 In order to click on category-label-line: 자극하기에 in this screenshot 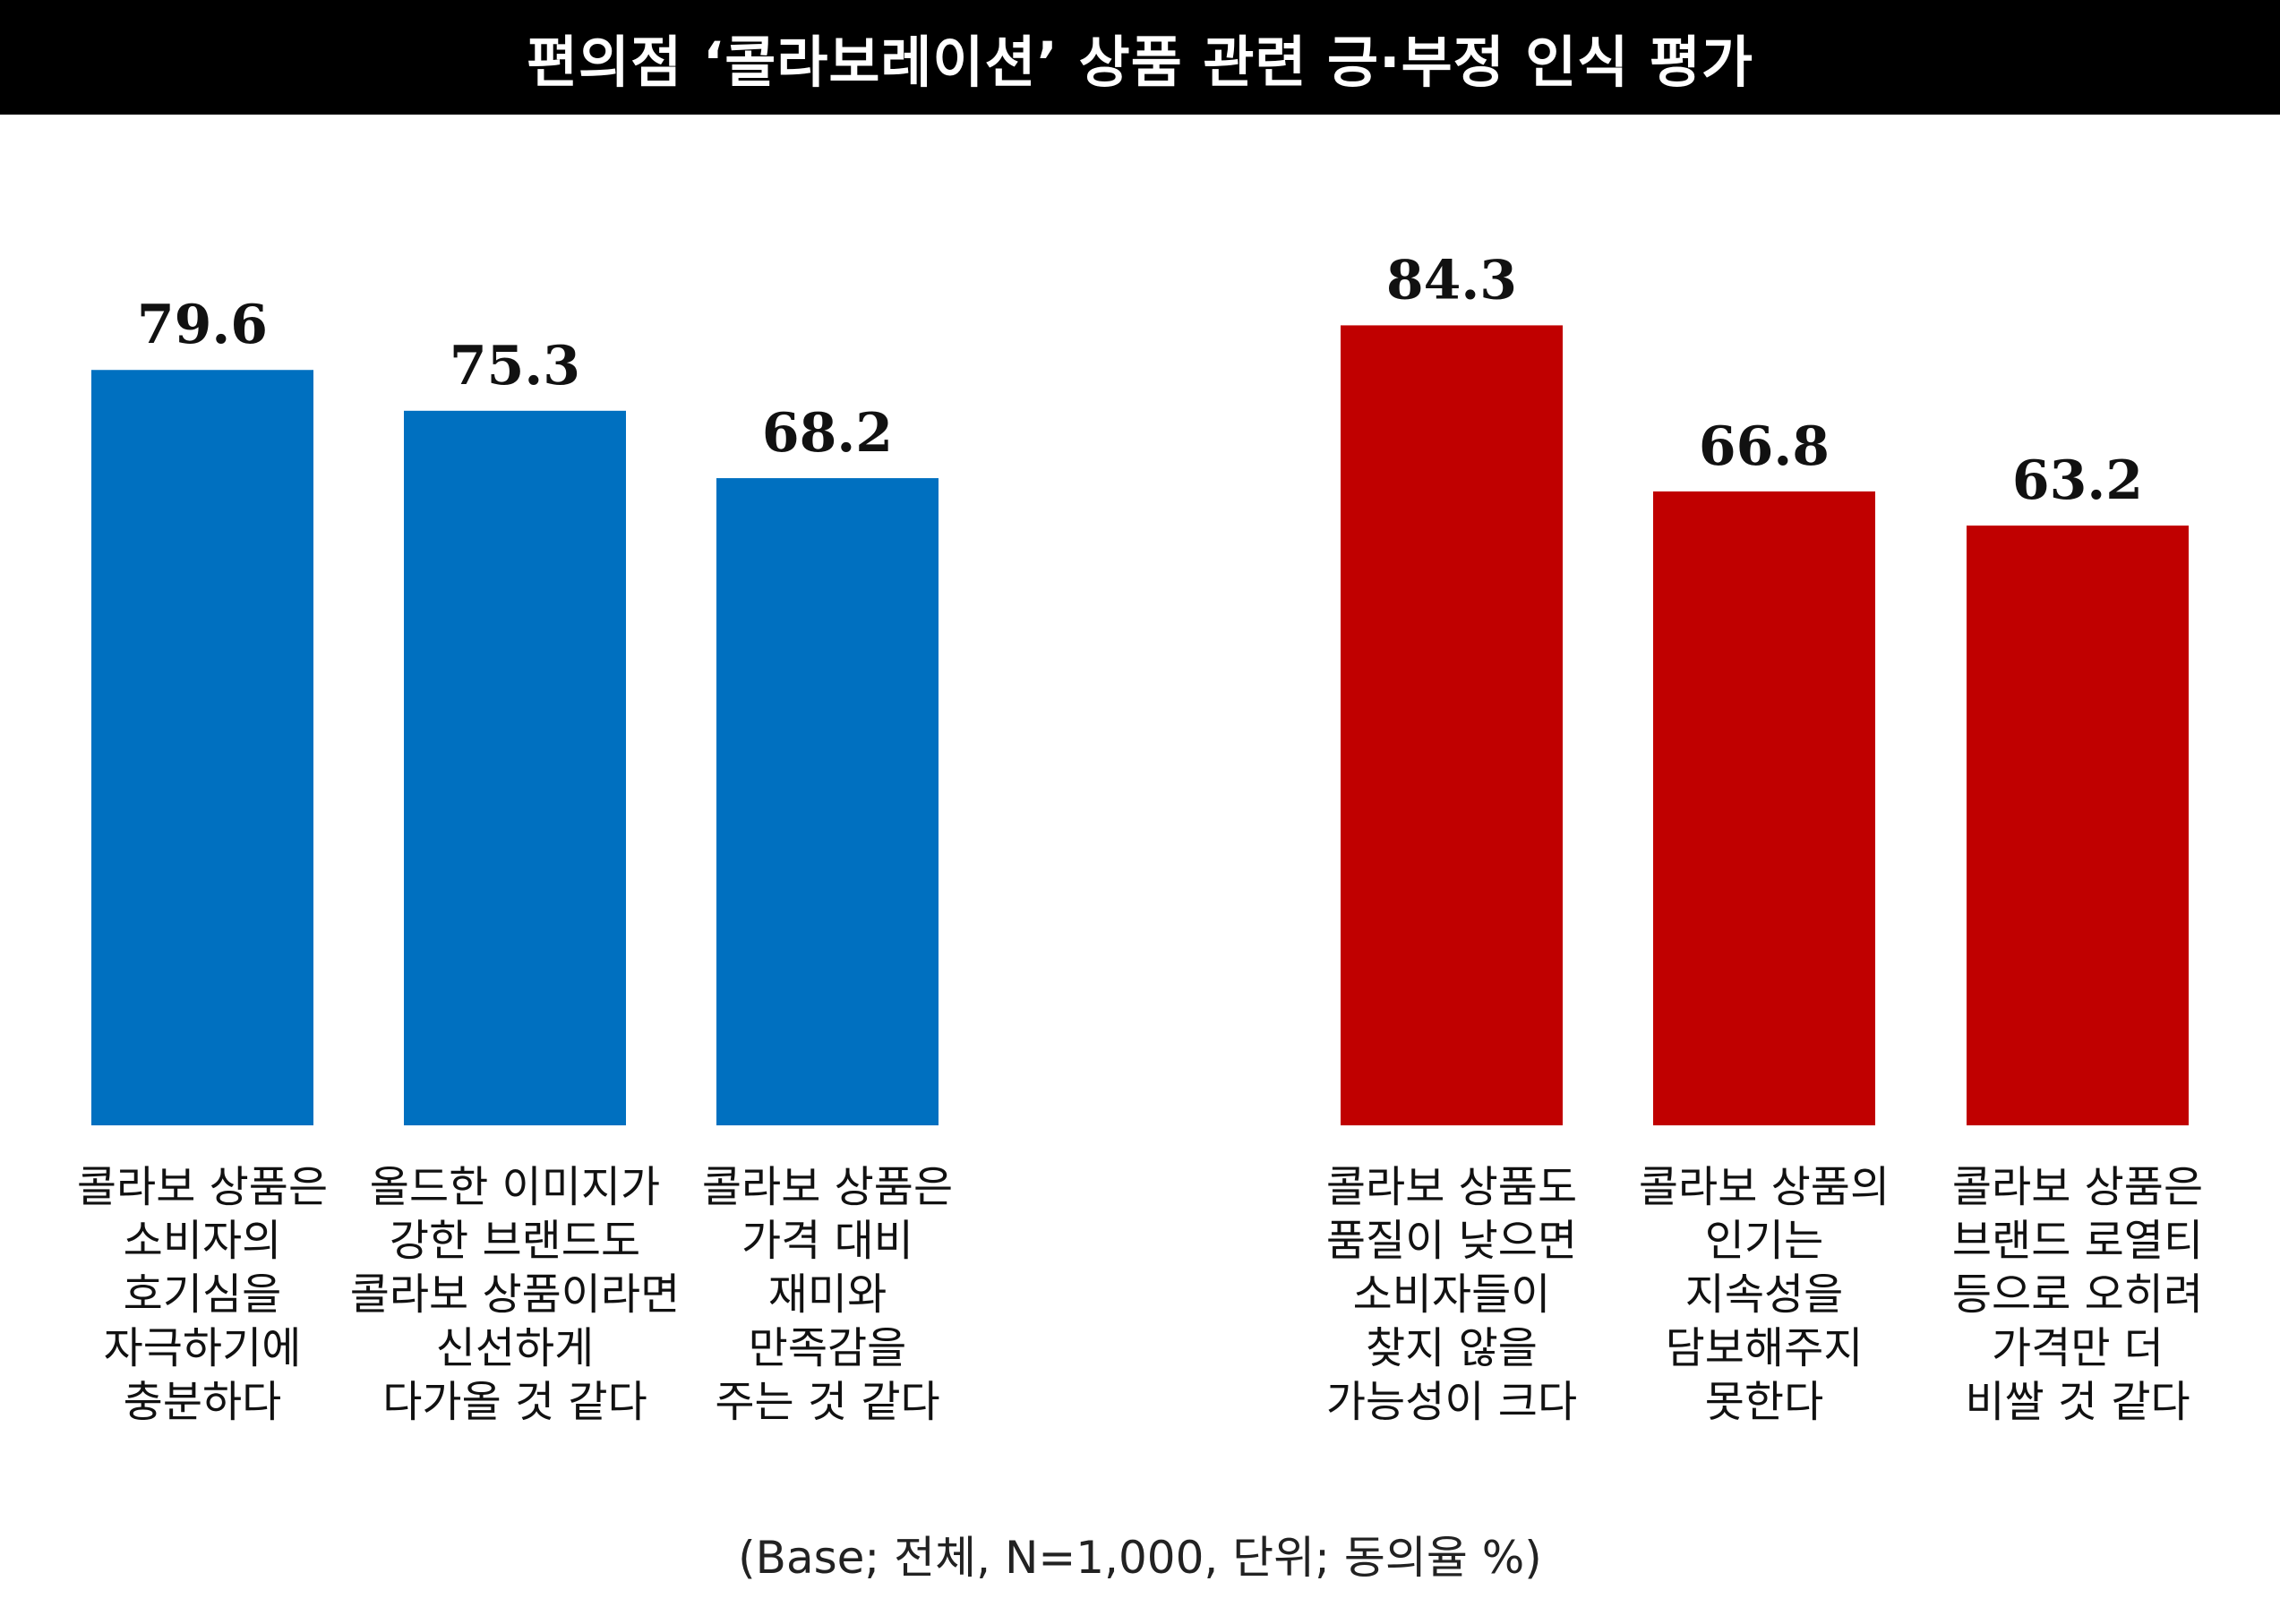, I will do `click(202, 1348)`.